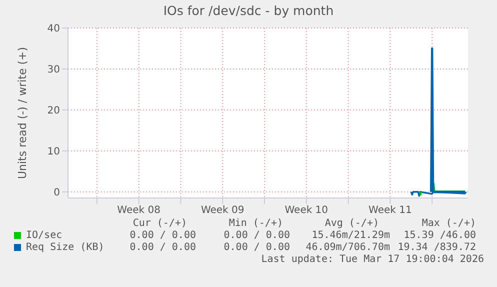  Describe the element at coordinates (44, 235) in the screenshot. I see `legend-label: IO/sec` at that location.